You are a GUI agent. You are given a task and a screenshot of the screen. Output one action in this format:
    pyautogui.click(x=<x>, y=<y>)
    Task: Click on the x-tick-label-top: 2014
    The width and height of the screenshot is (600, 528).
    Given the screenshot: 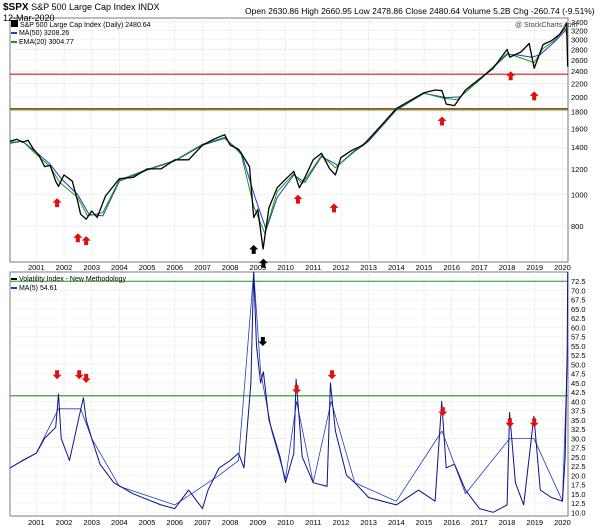 What is the action you would take?
    pyautogui.click(x=396, y=267)
    